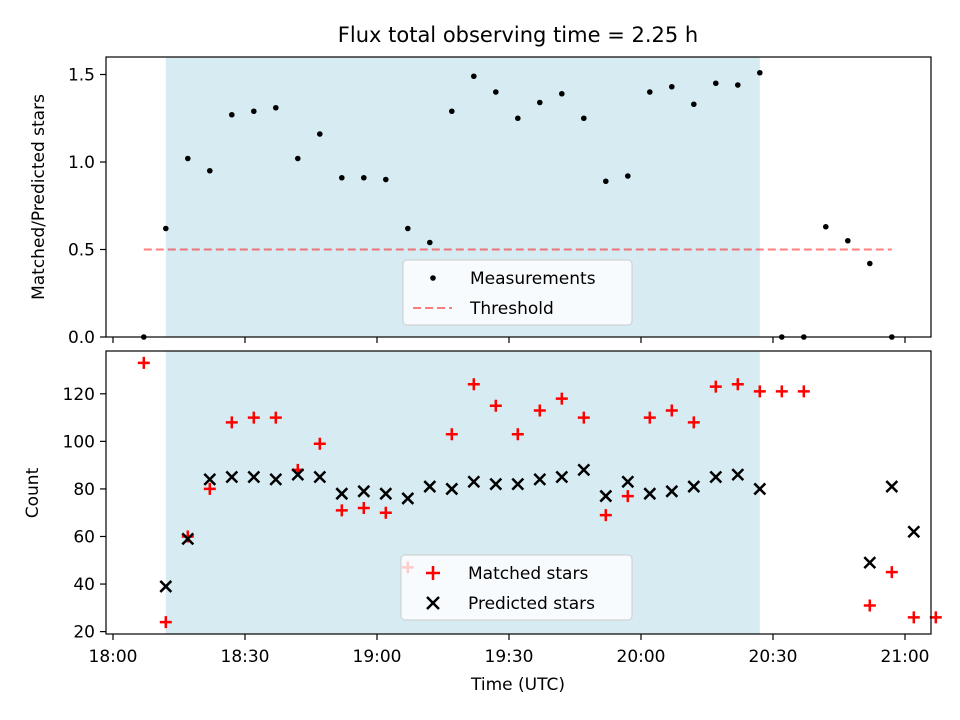 The height and width of the screenshot is (720, 960). Describe the element at coordinates (84, 633) in the screenshot. I see `bottom-y-tick-label: 20` at that location.